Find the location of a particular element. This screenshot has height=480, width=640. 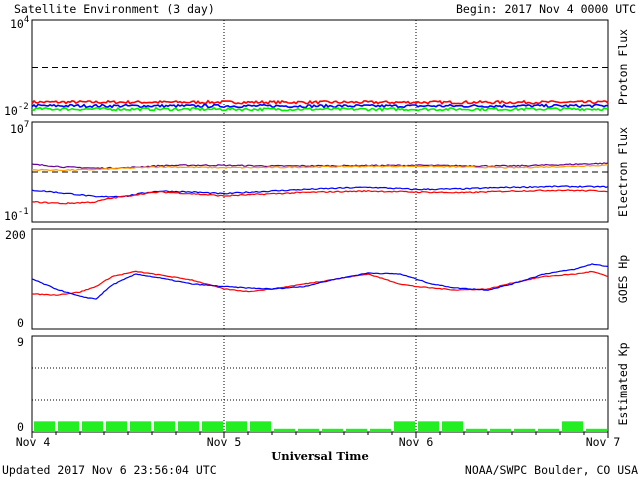

svg-text: 10⁻² is located at coordinates (16, 110).